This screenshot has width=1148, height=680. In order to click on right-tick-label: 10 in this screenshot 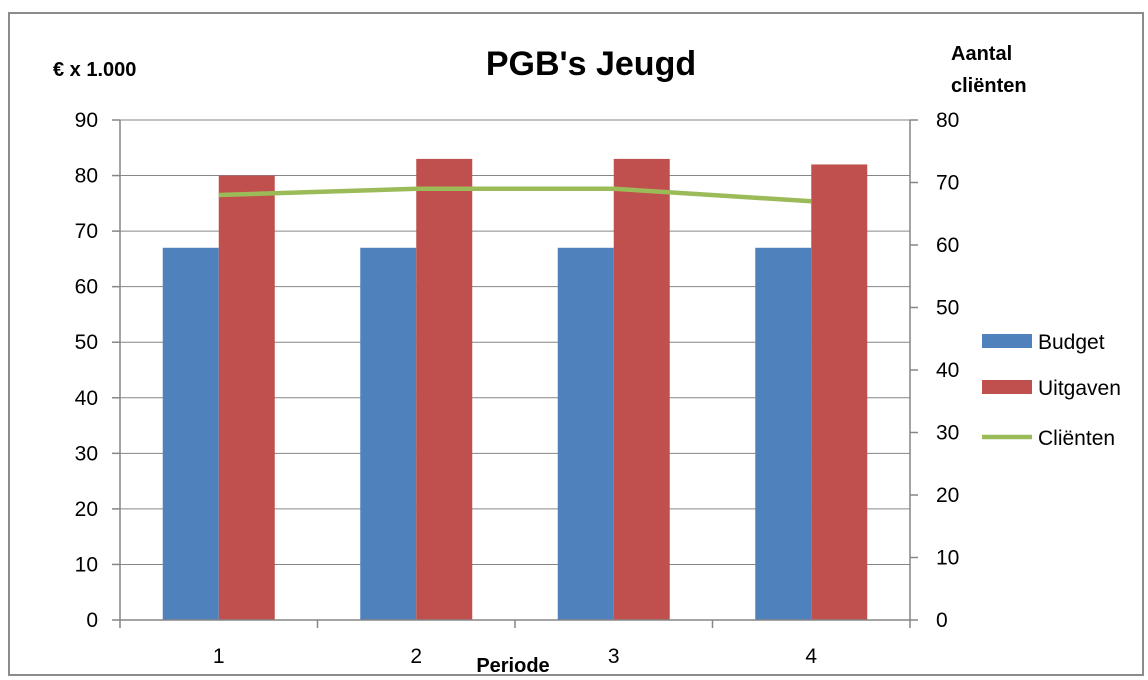, I will do `click(947, 558)`.